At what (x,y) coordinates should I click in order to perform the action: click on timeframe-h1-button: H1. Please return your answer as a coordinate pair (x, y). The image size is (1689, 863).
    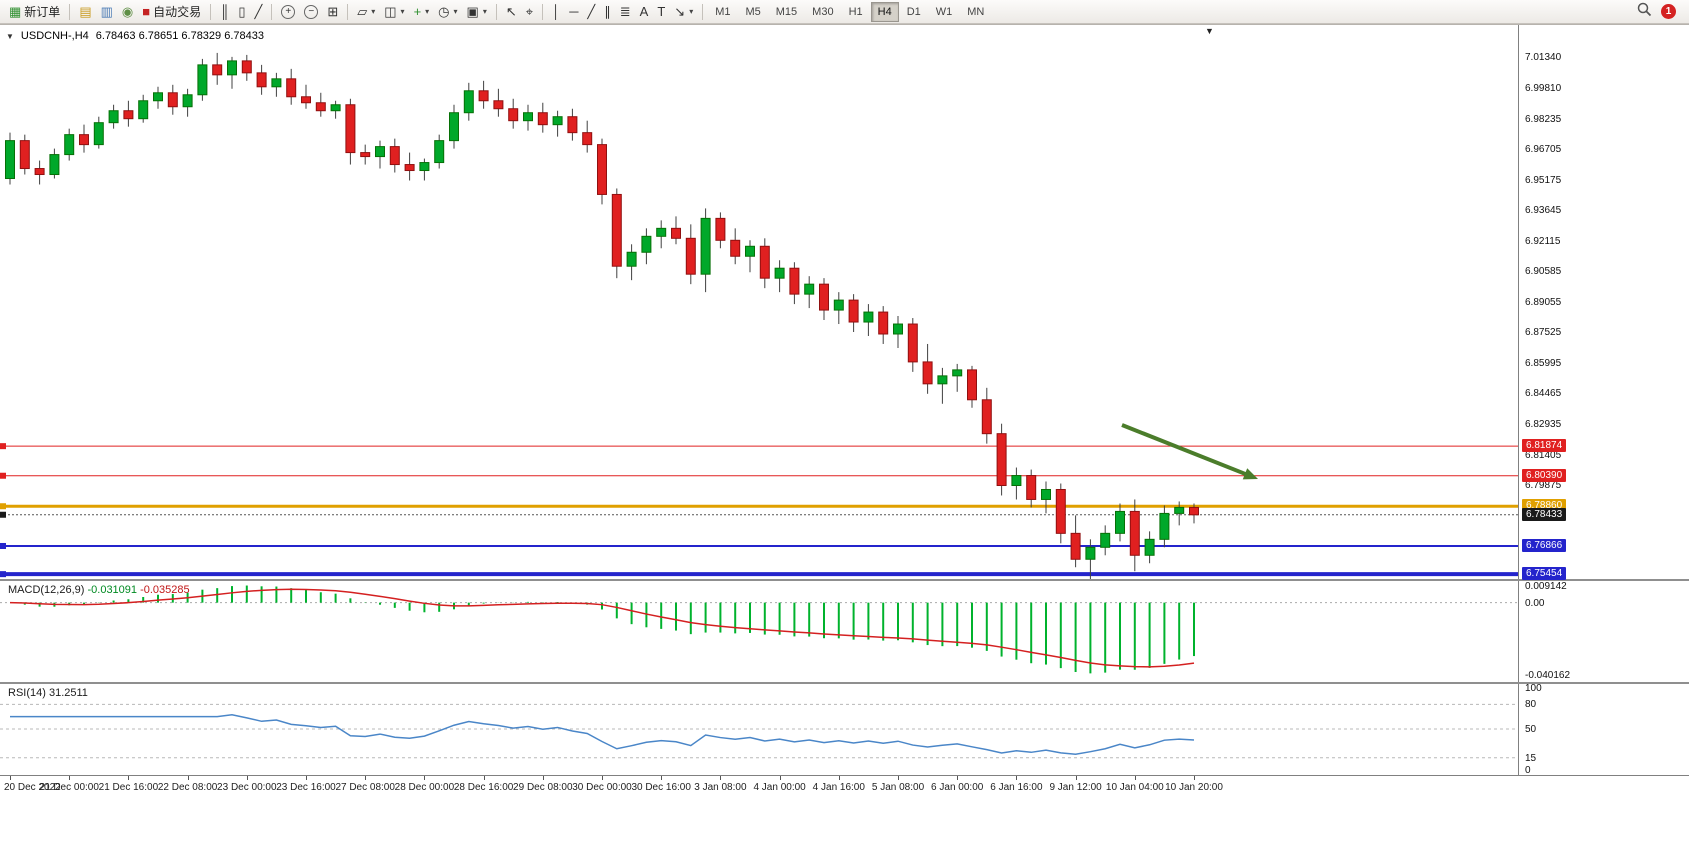
    Looking at the image, I should click on (856, 12).